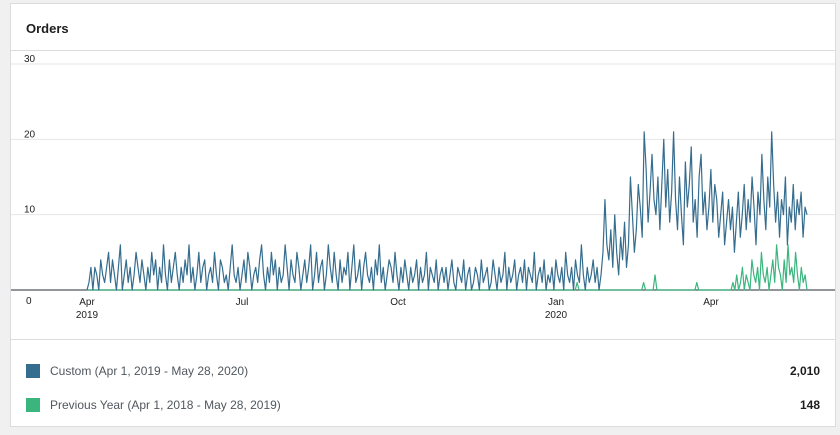  What do you see at coordinates (809, 405) in the screenshot?
I see `legend-total-previous-year: 148` at bounding box center [809, 405].